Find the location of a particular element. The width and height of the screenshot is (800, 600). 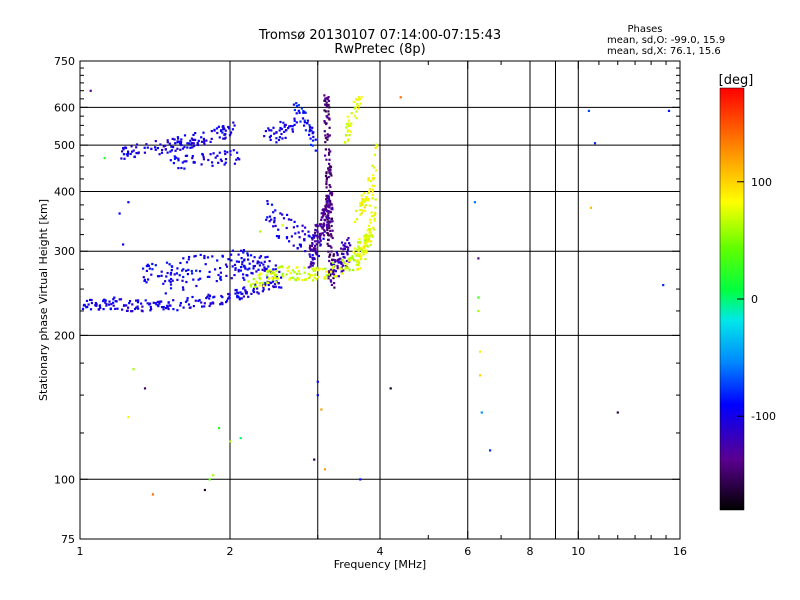

phases-x-stats: mean, sd,X: 76.1, 15.6 is located at coordinates (664, 51).